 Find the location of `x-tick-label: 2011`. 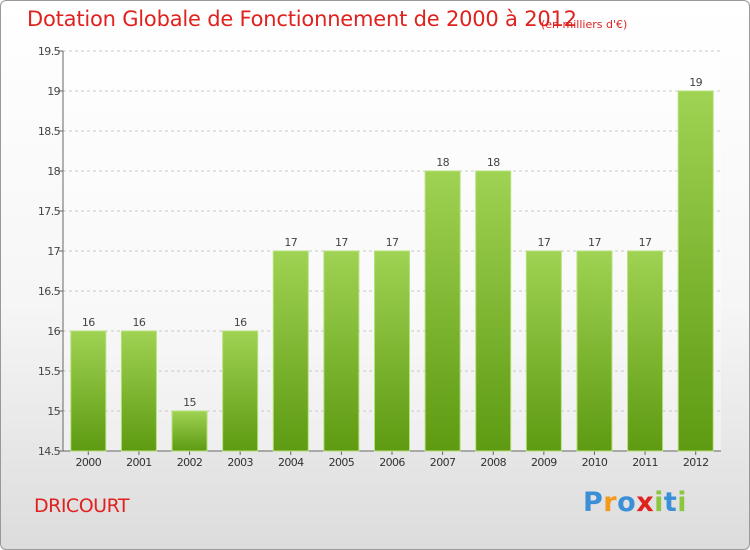

x-tick-label: 2011 is located at coordinates (645, 462).